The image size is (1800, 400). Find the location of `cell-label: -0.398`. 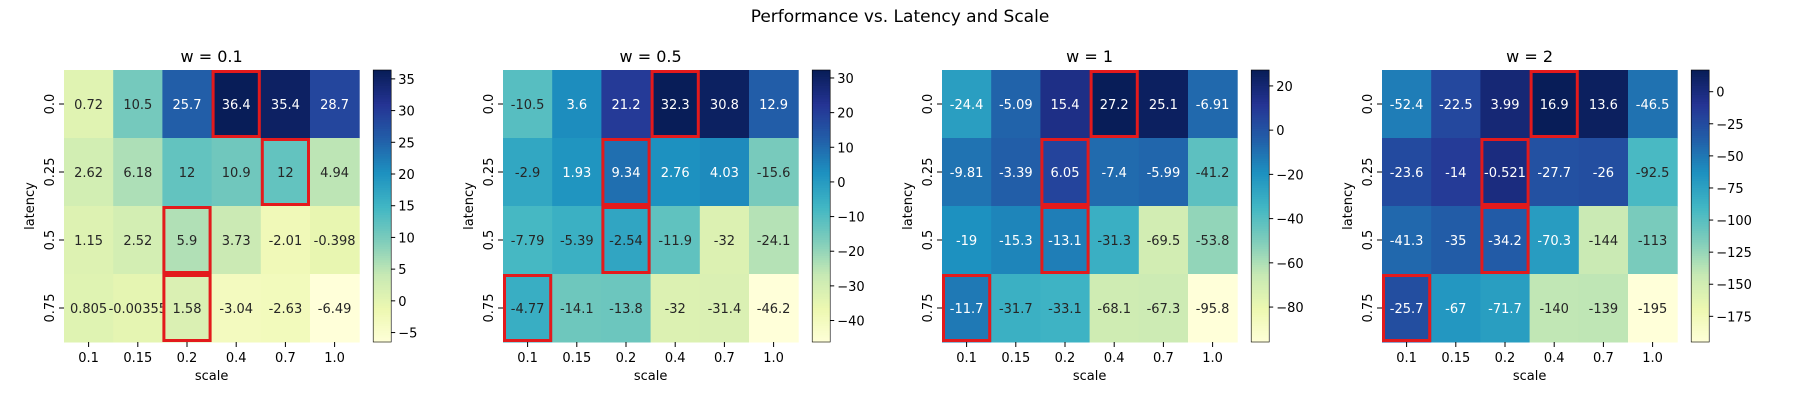

cell-label: -0.398 is located at coordinates (335, 241).